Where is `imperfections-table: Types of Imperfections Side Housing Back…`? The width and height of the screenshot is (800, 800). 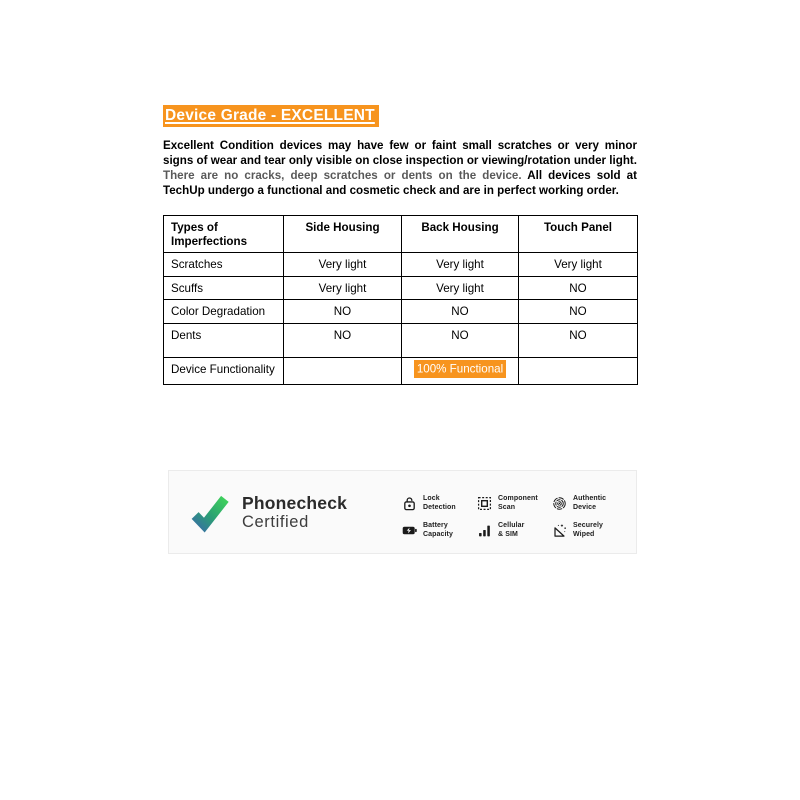
imperfections-table: Types of Imperfections Side Housing Back… is located at coordinates (400, 300).